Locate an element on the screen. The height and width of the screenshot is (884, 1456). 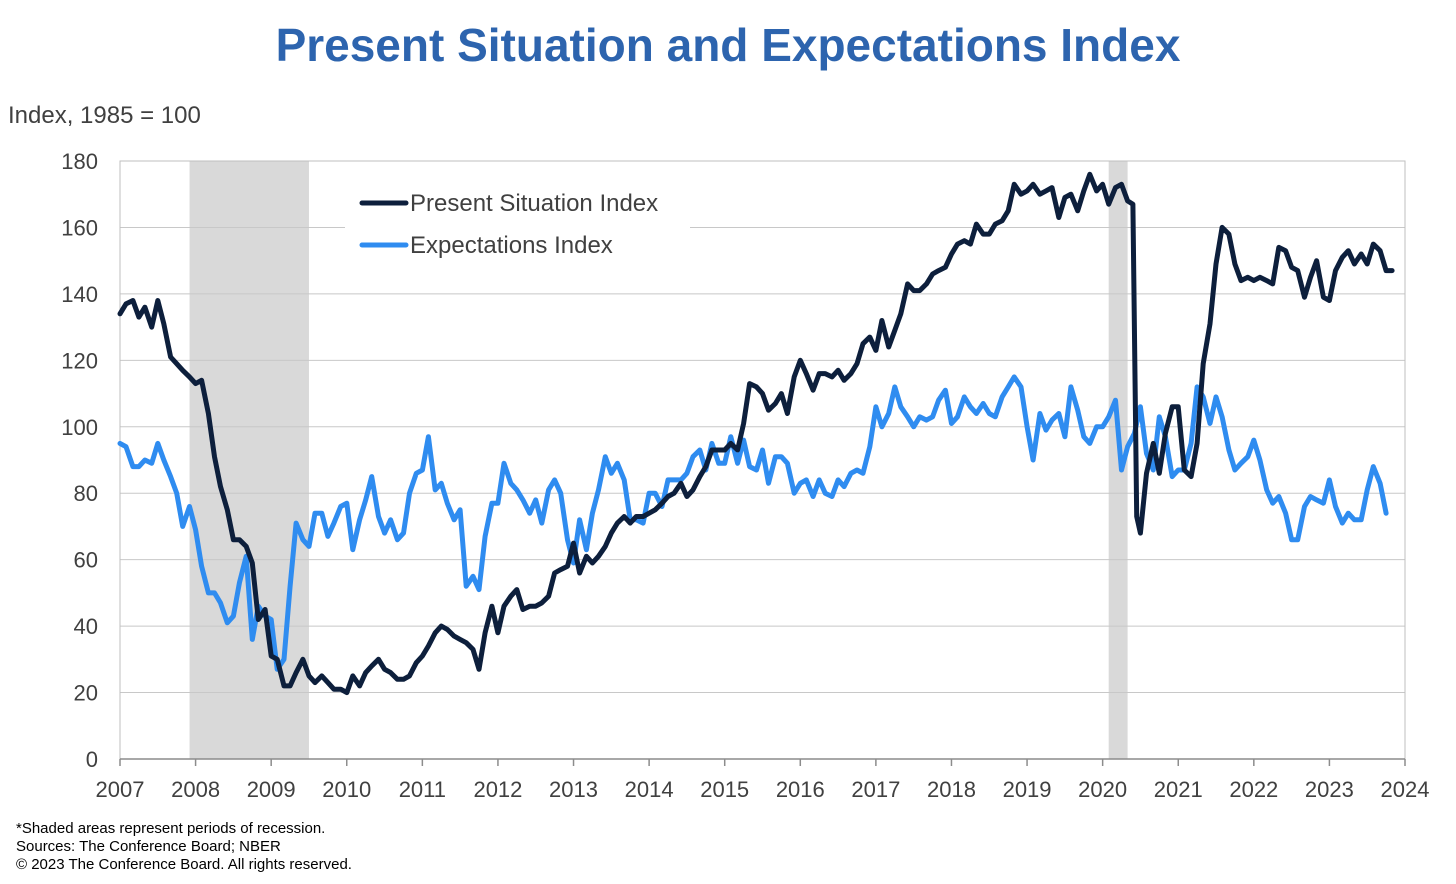
x-tick-label: 2017 is located at coordinates (875, 789).